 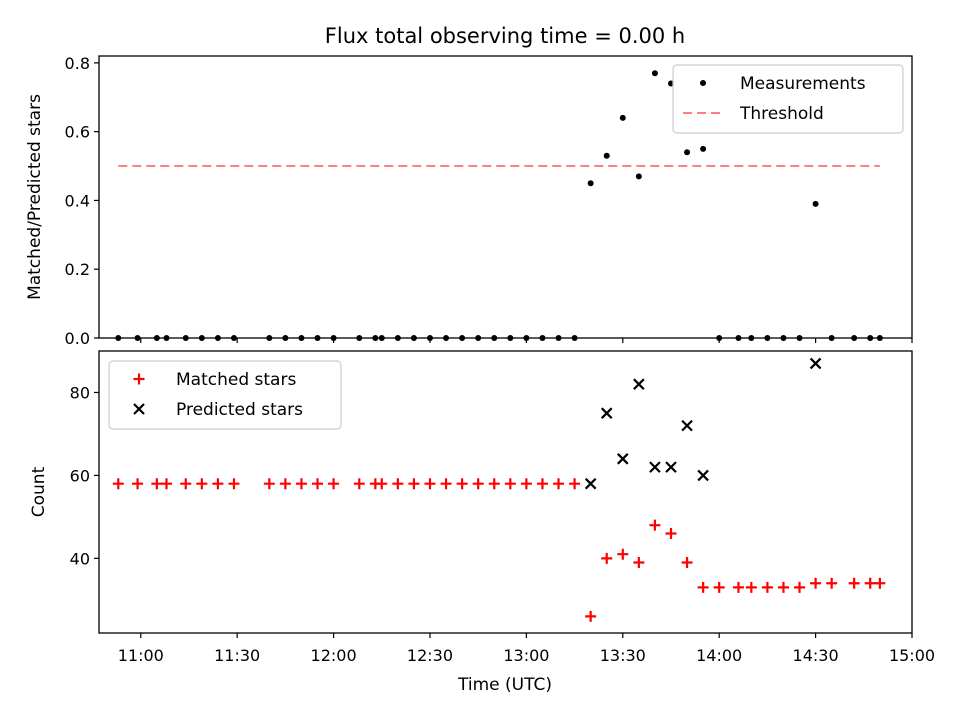 I want to click on chart-title: Flux total observing time = 0.00 h, so click(x=505, y=36).